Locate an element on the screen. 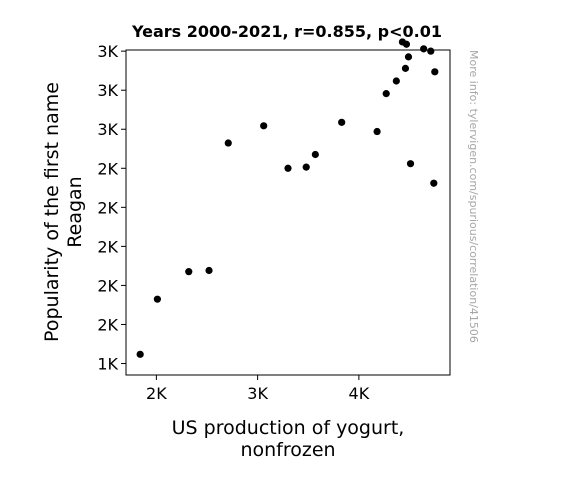 The width and height of the screenshot is (575, 500). chart-title: Years 2000-2021, r=0.855, p<0.01 is located at coordinates (286, 31).